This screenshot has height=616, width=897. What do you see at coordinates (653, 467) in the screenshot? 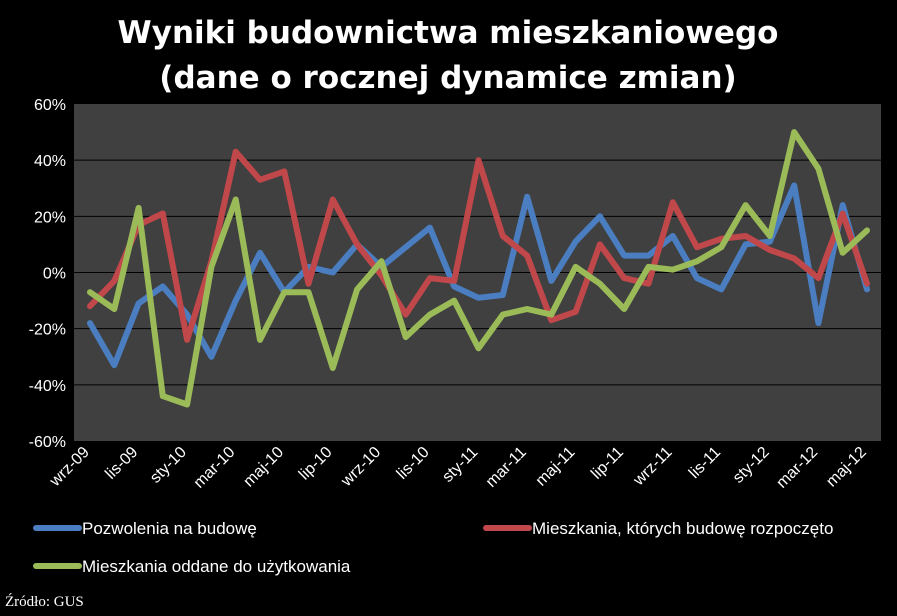
I see `x-tick-label: wrz-11` at bounding box center [653, 467].